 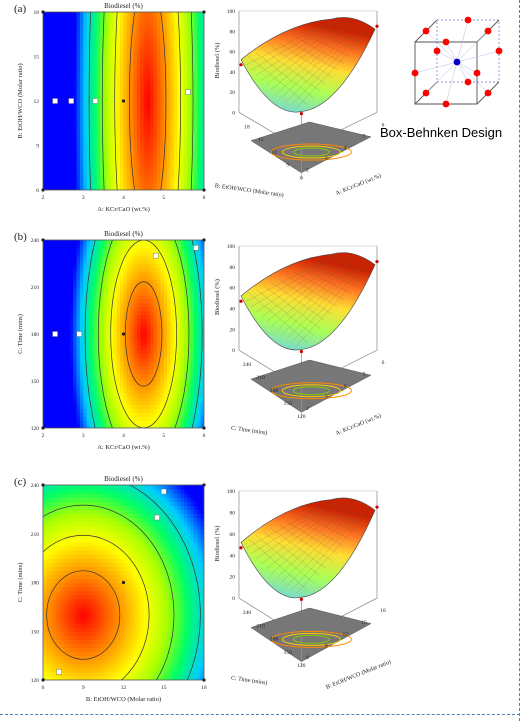 What do you see at coordinates (249, 430) in the screenshot?
I see `depth-axis-label: C: Time (mins)` at bounding box center [249, 430].